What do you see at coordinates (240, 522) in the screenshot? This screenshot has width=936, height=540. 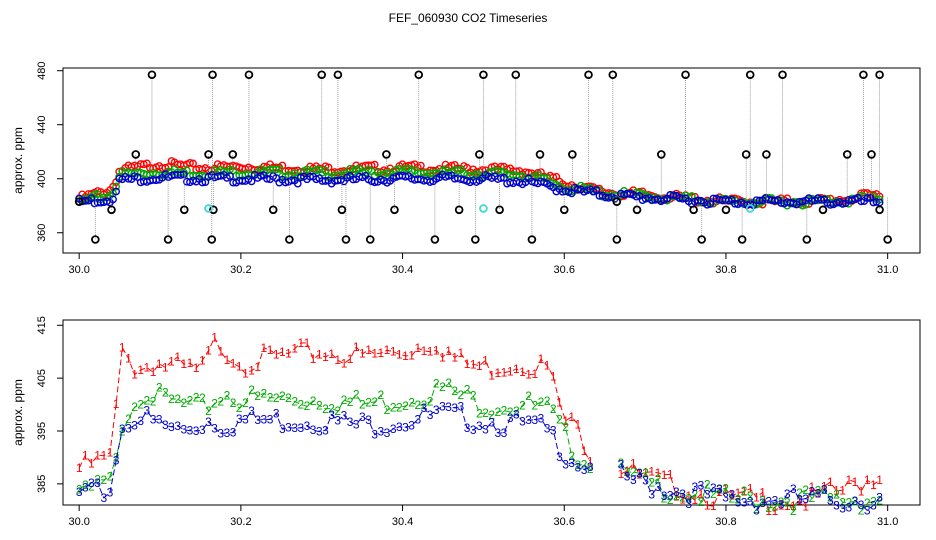 I see `x-tick-label: 30.2` at bounding box center [240, 522].